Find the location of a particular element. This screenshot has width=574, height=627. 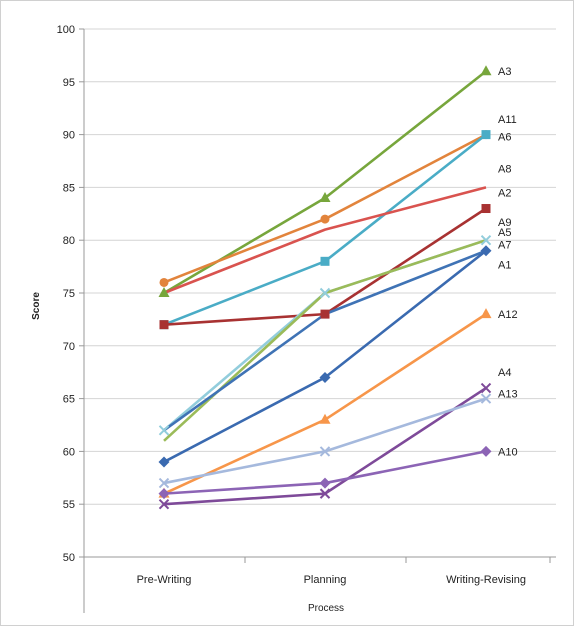

y-tick-label-75: 75 is located at coordinates (69, 294).